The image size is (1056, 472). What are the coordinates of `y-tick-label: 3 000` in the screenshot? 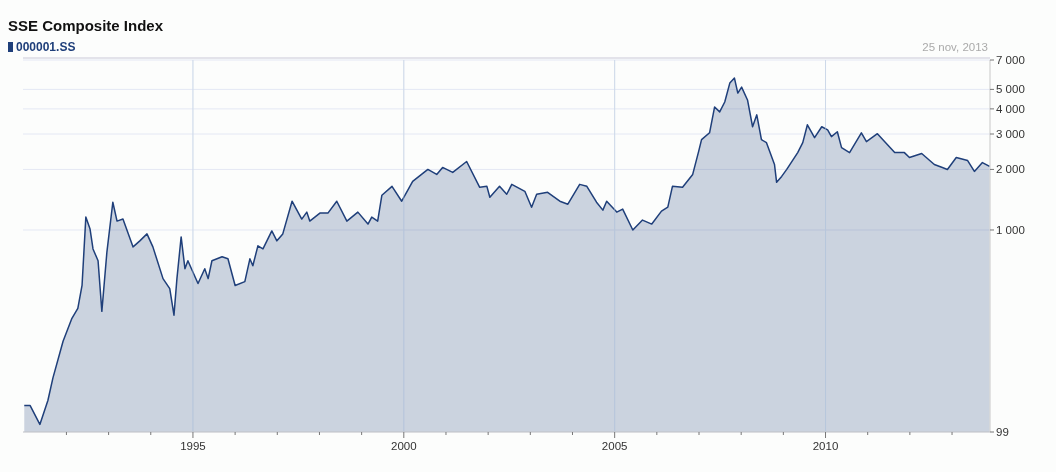 It's located at (1010, 134).